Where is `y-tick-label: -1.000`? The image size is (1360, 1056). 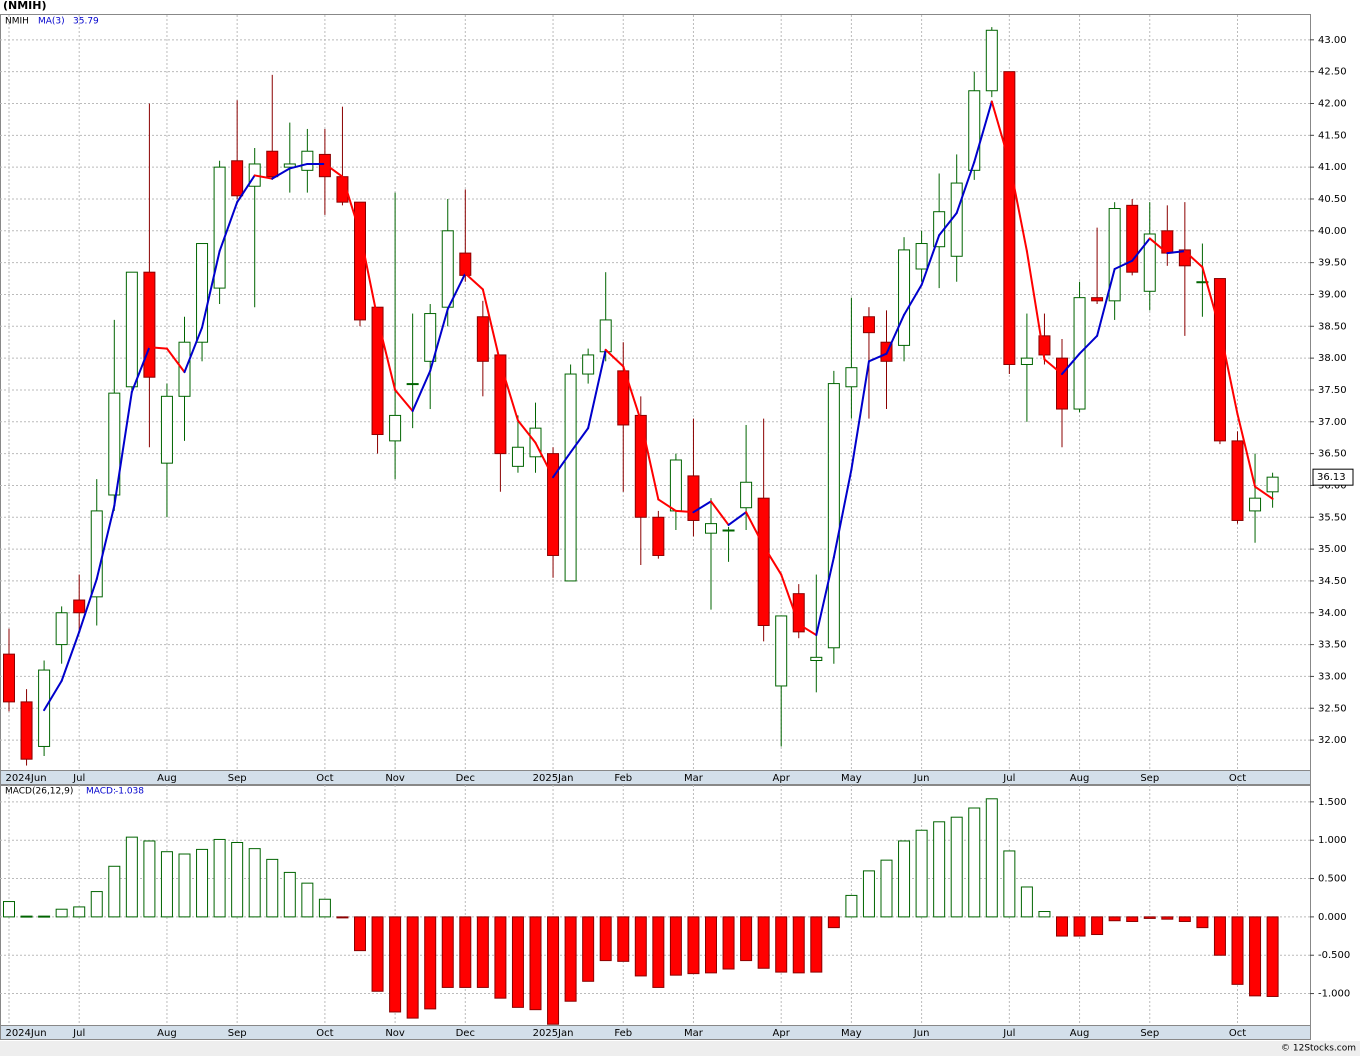 y-tick-label: -1.000 is located at coordinates (1334, 994).